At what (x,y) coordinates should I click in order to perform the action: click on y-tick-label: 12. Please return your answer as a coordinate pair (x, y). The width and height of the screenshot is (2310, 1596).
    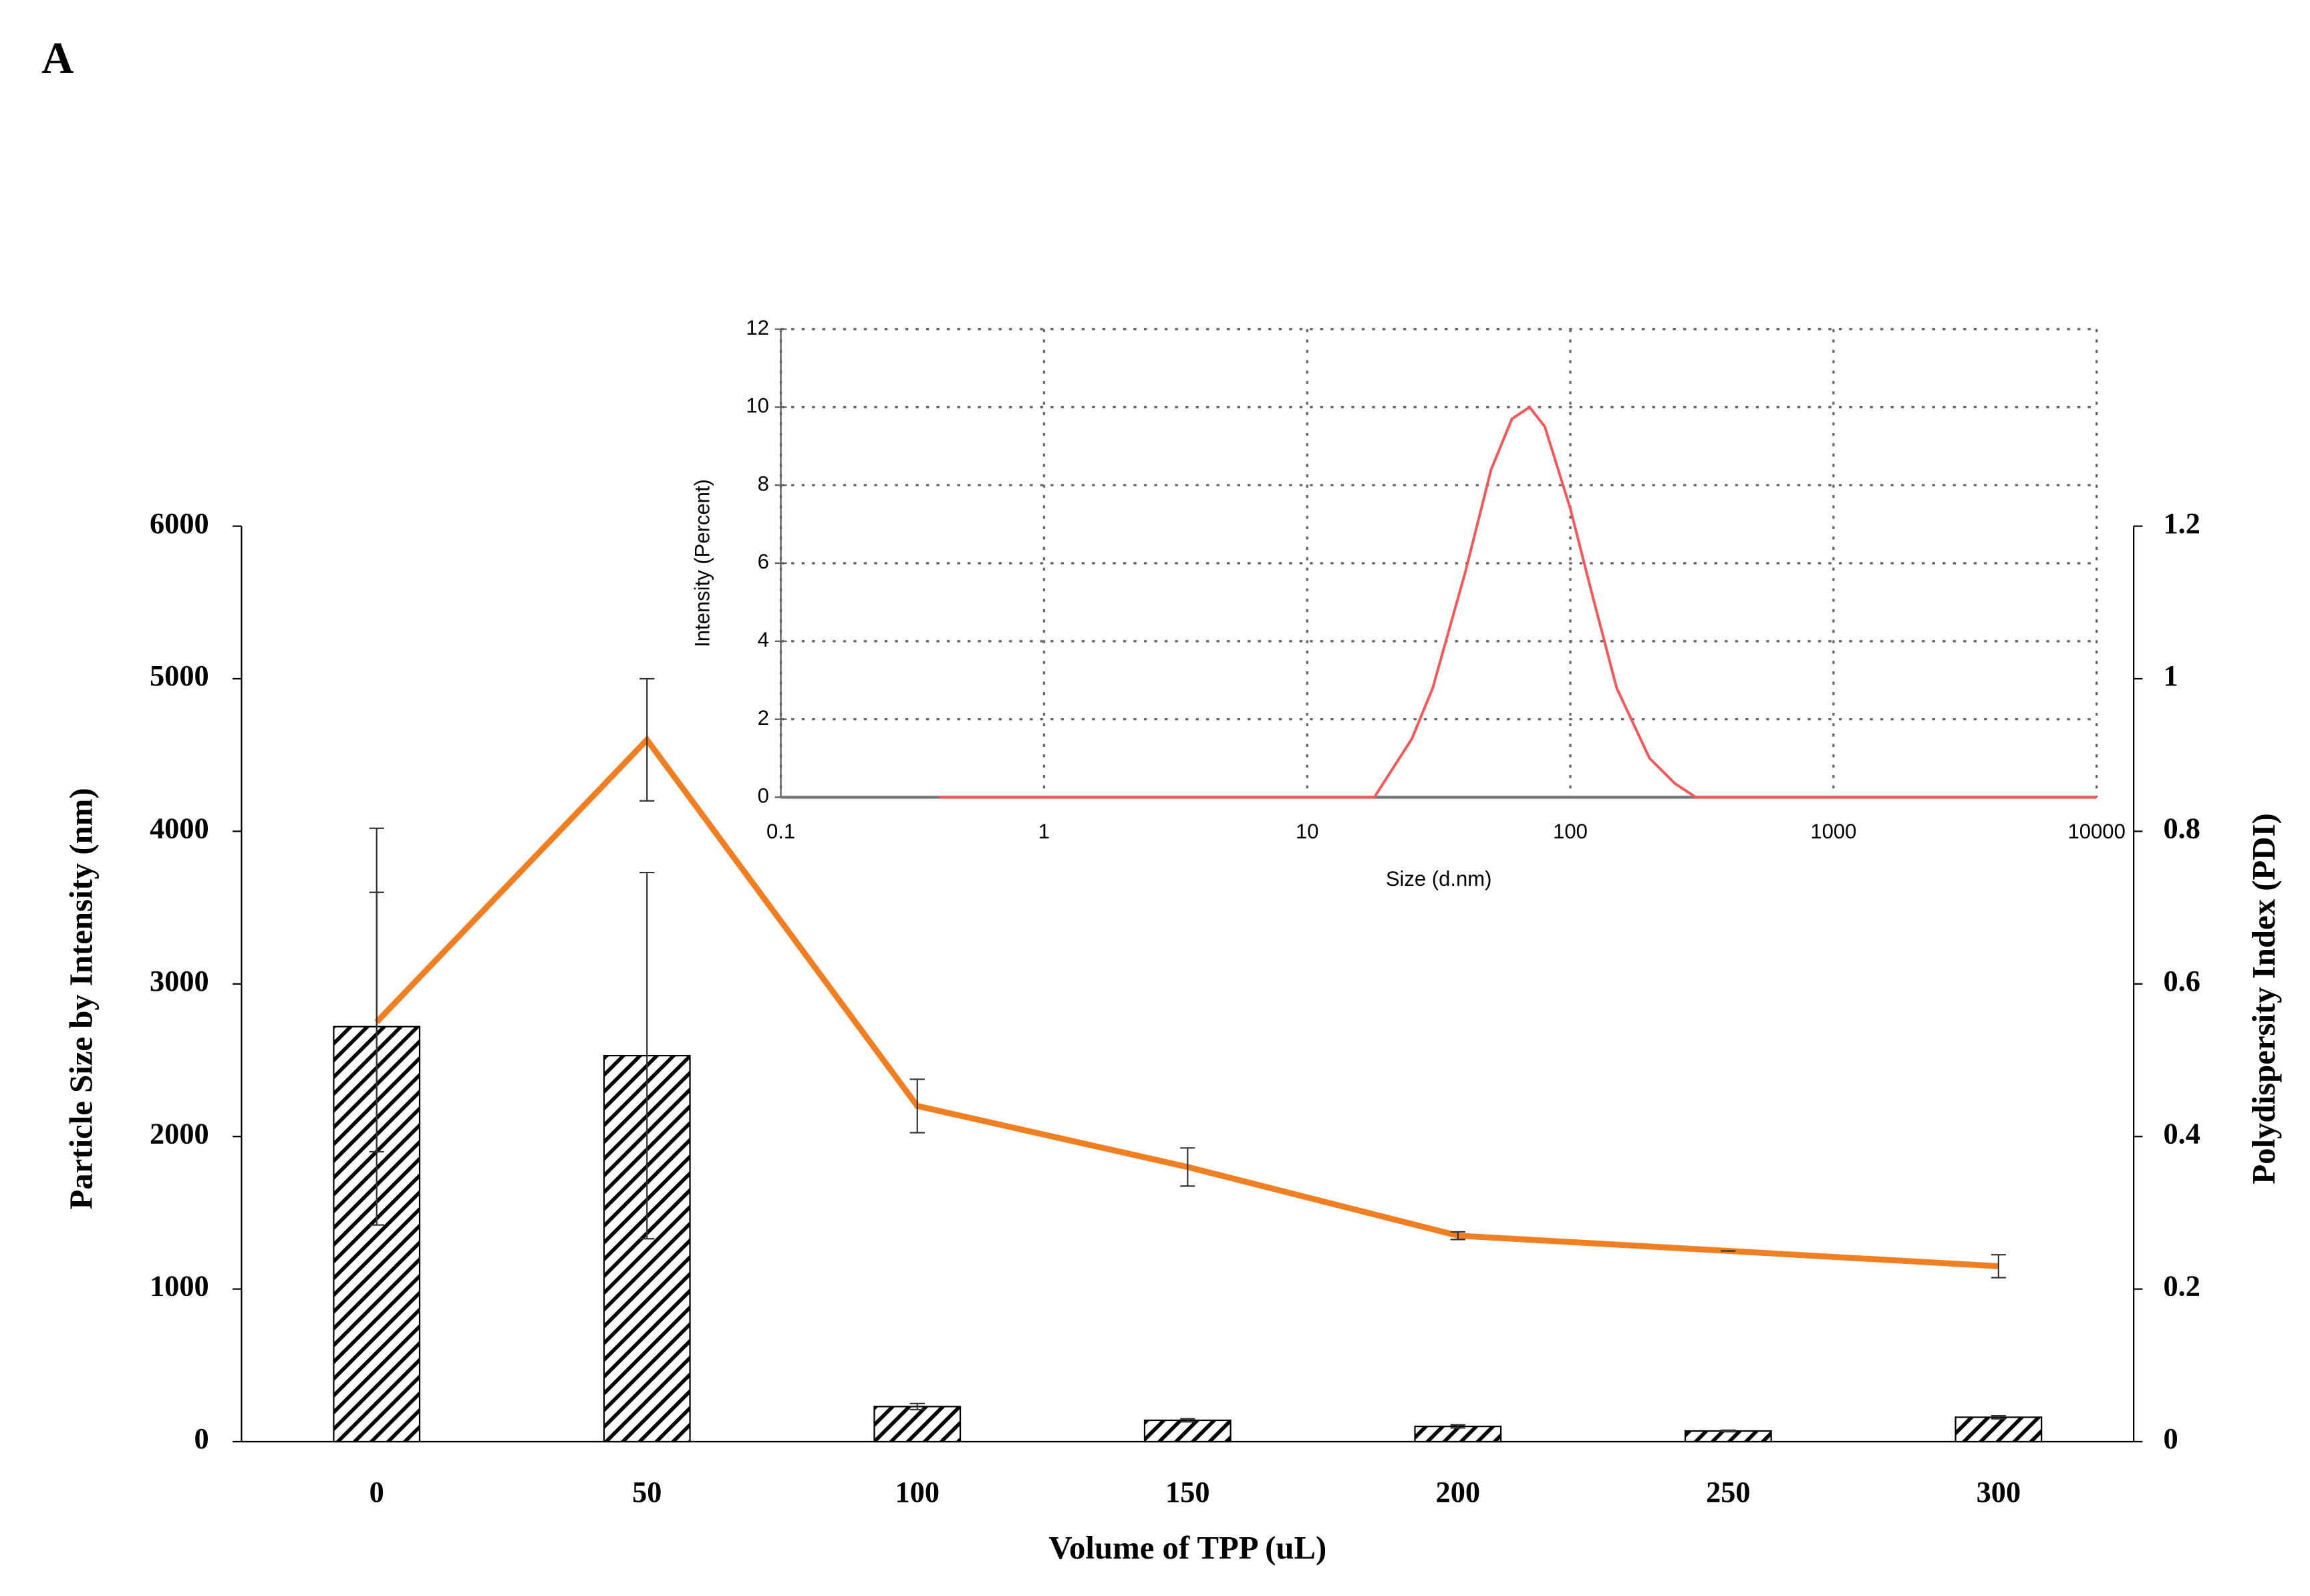
    Looking at the image, I should click on (757, 327).